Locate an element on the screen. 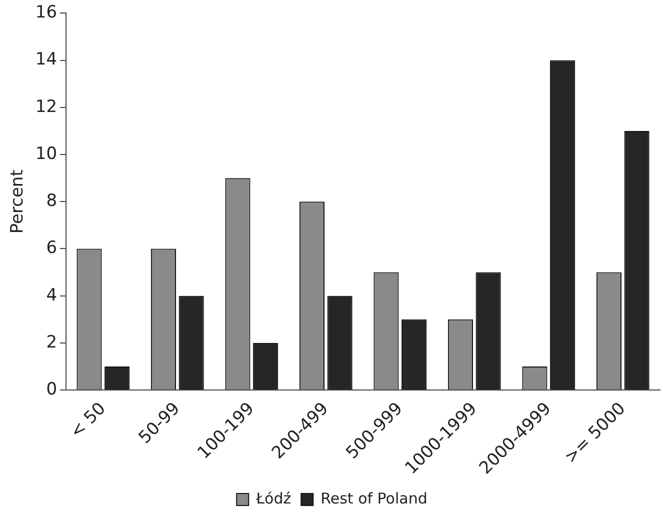 Image resolution: width=668 pixels, height=521 pixels. y-tick-label: 4 is located at coordinates (52, 295).